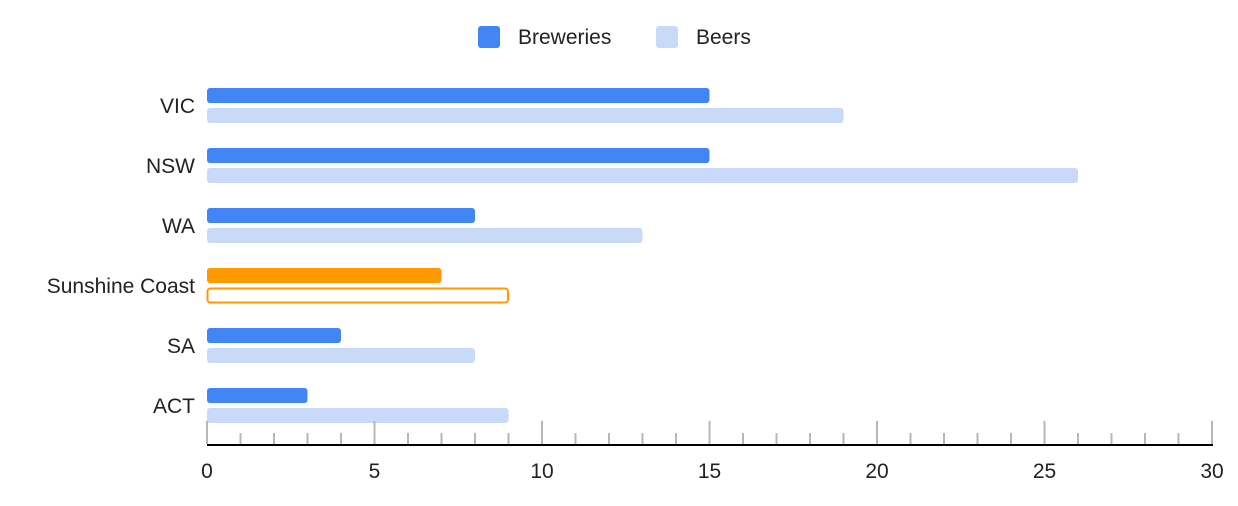  Describe the element at coordinates (341, 355) in the screenshot. I see `bar-beers-sa` at that location.